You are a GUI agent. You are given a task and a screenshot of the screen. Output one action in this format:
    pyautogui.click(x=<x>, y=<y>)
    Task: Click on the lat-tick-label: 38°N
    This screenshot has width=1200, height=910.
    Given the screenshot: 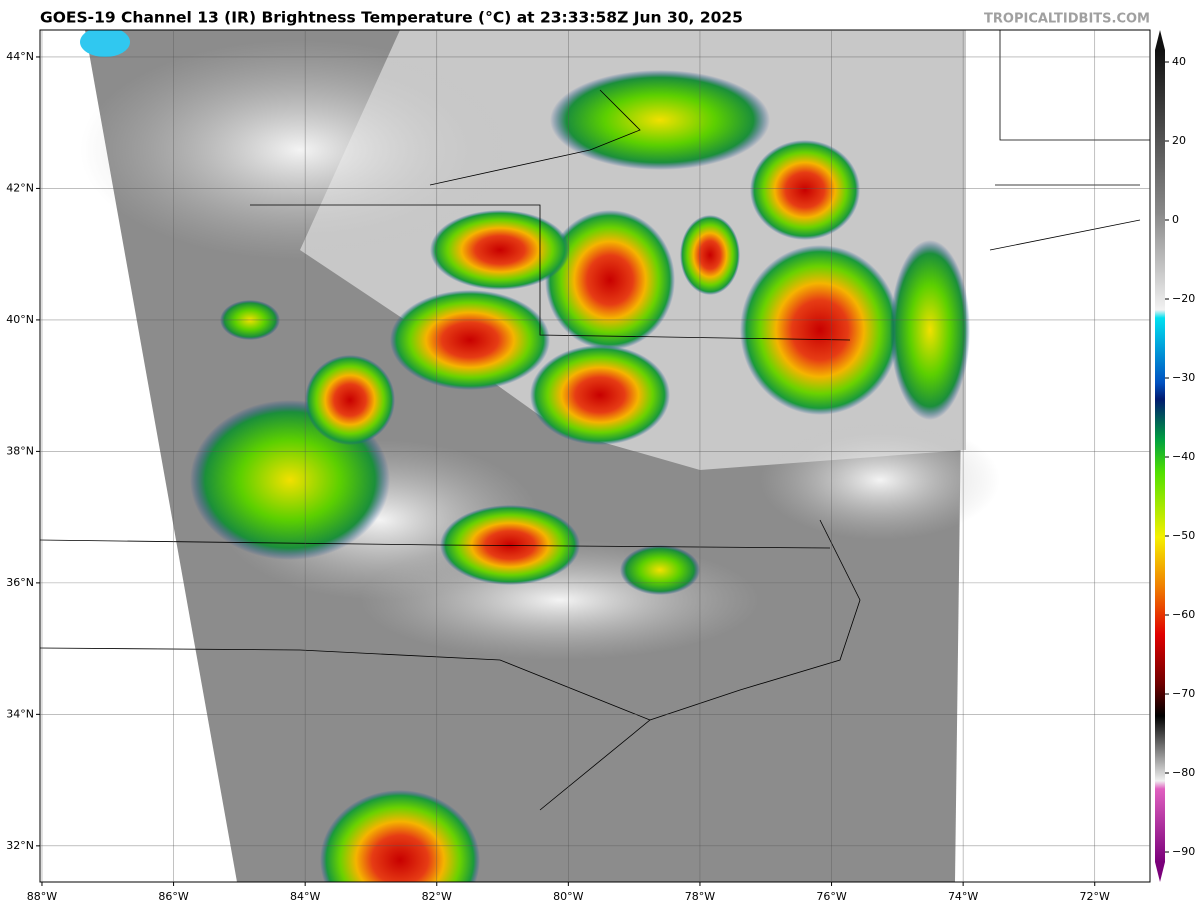 What is the action you would take?
    pyautogui.click(x=20, y=450)
    